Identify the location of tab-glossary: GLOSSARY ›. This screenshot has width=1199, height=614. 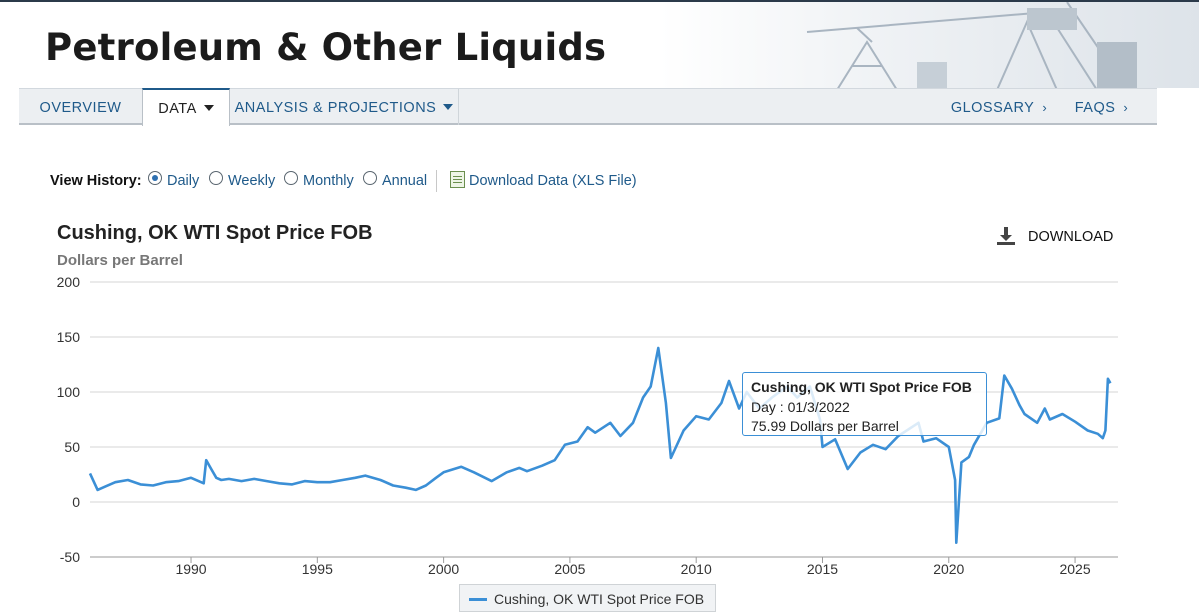
(999, 107).